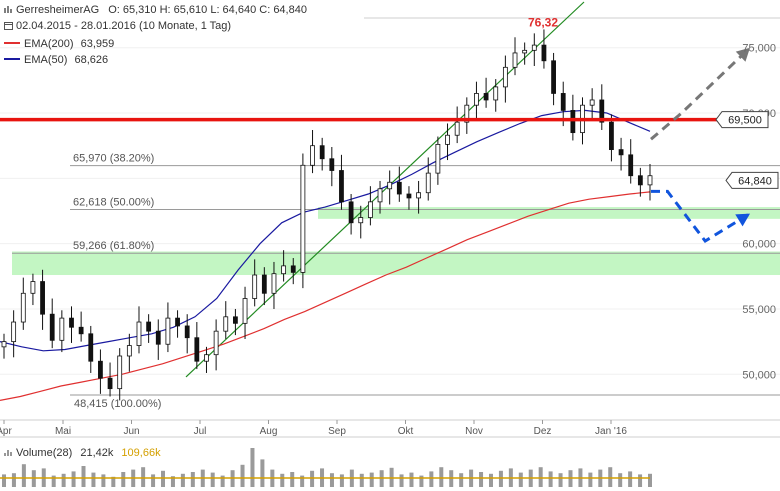 The height and width of the screenshot is (491, 780). I want to click on x-tick-label: Apr, so click(6, 431).